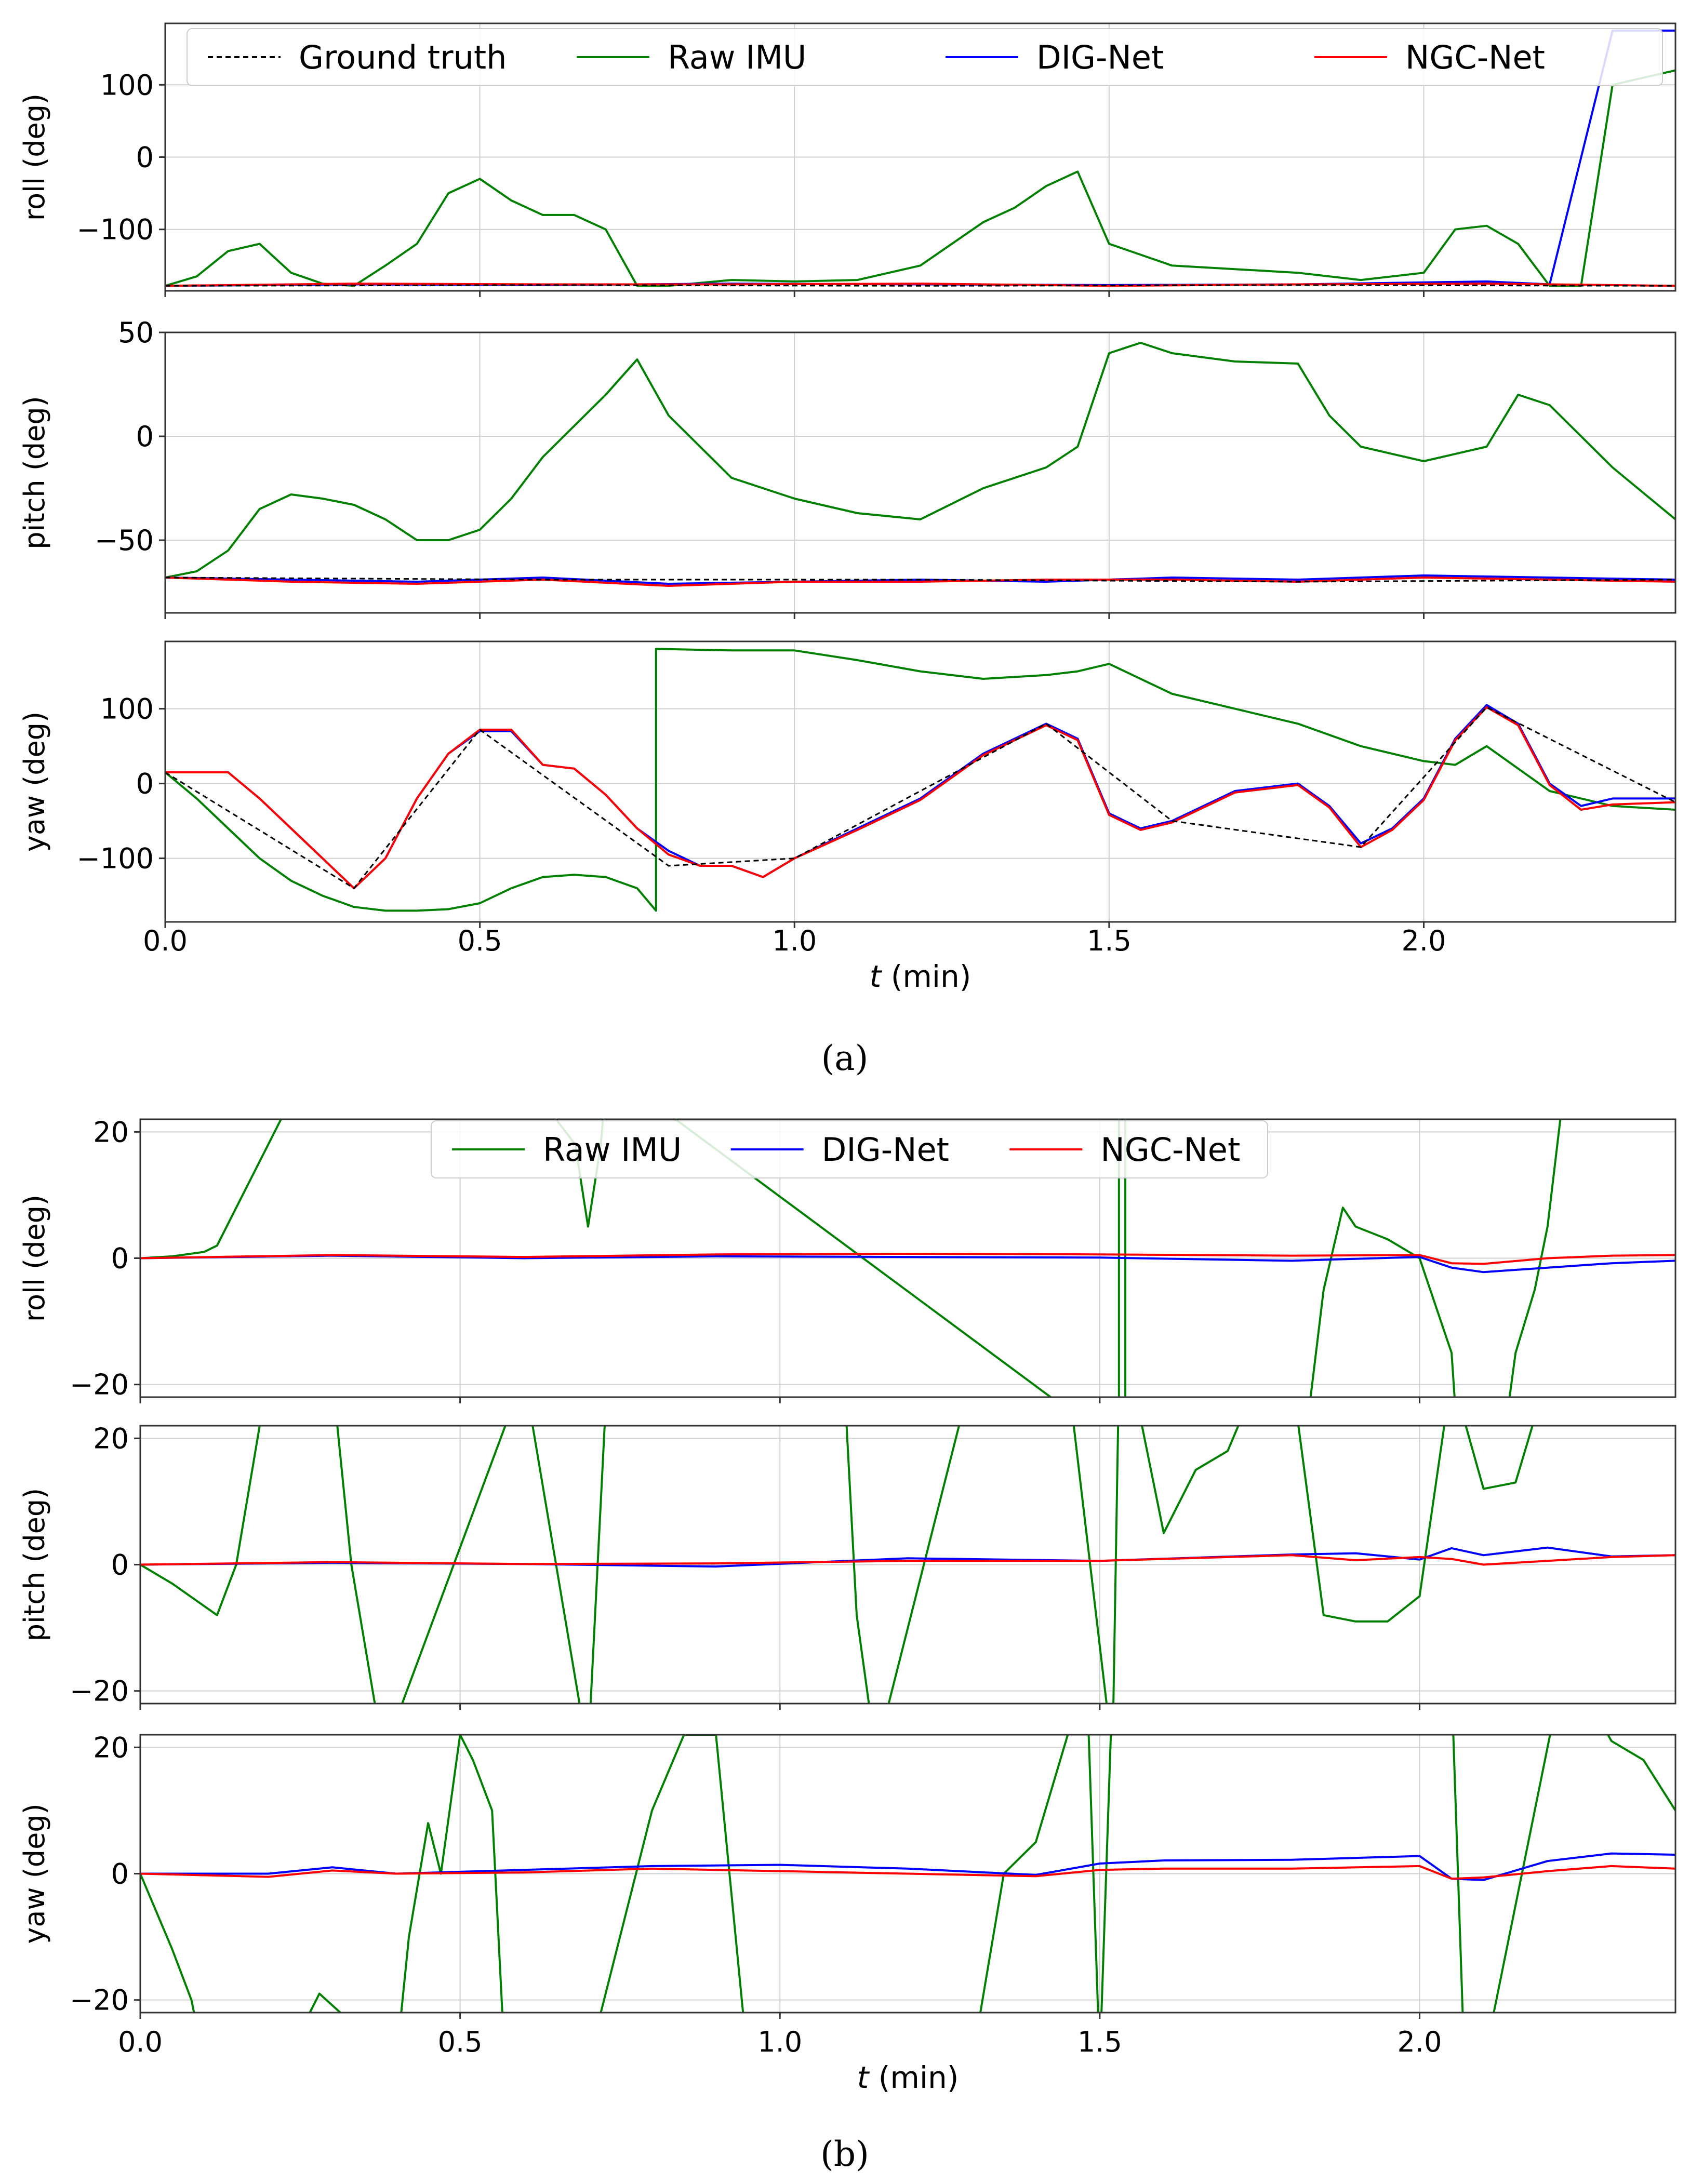  What do you see at coordinates (34, 1564) in the screenshot?
I see `panel-b-ylabel-pitch-deg: pitch (deg)` at bounding box center [34, 1564].